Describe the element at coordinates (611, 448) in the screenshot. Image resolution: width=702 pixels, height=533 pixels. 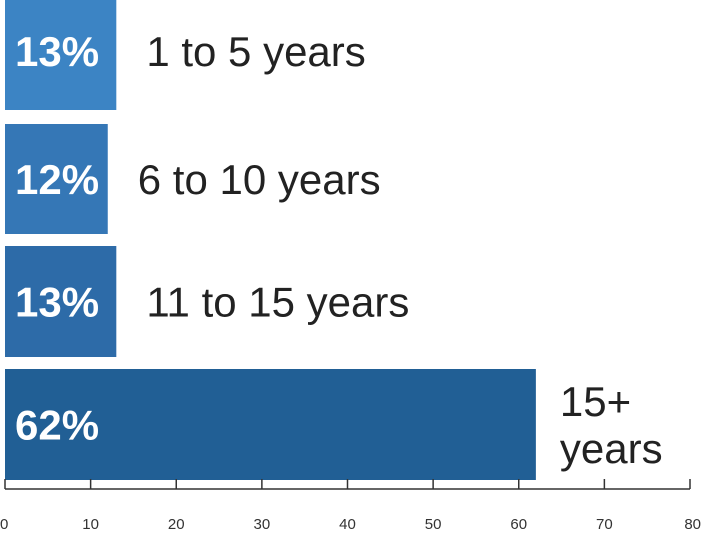
I see `category-label-line: years` at that location.